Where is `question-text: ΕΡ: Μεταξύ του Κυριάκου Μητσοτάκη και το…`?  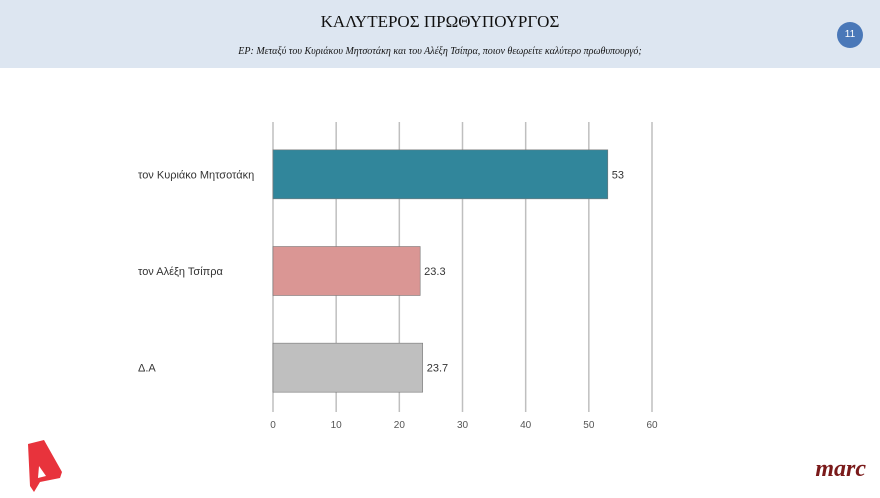
question-text: ΕΡ: Μεταξύ του Κυριάκου Μητσοτάκη και το… is located at coordinates (440, 51).